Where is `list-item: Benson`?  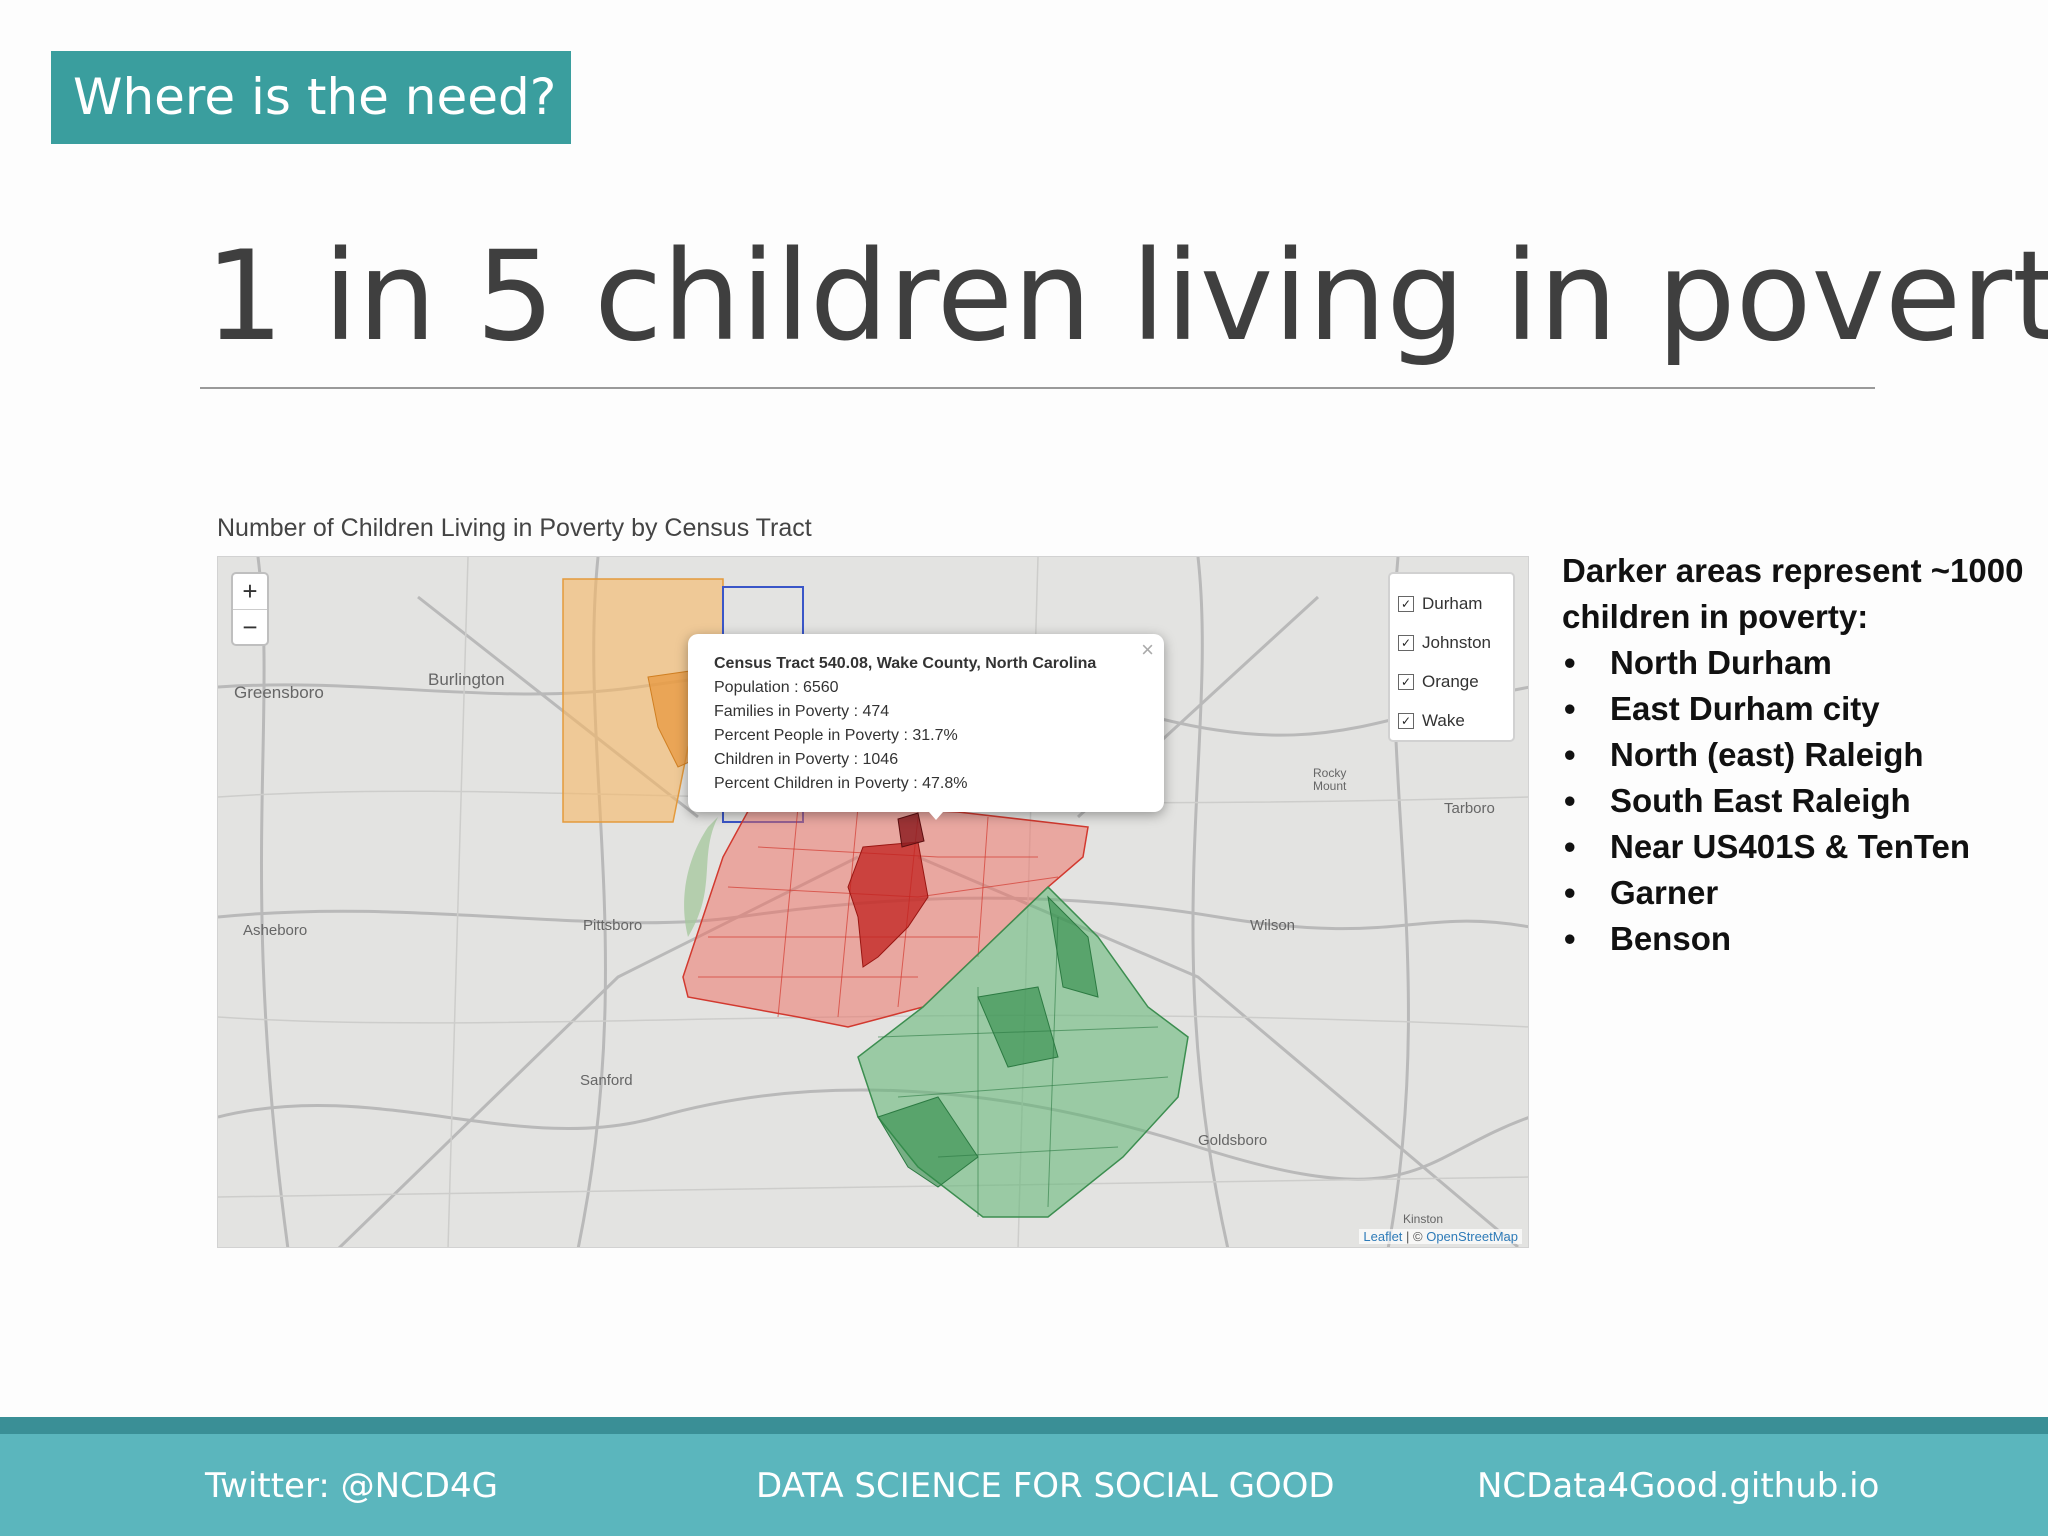
list-item: Benson is located at coordinates (1797, 939).